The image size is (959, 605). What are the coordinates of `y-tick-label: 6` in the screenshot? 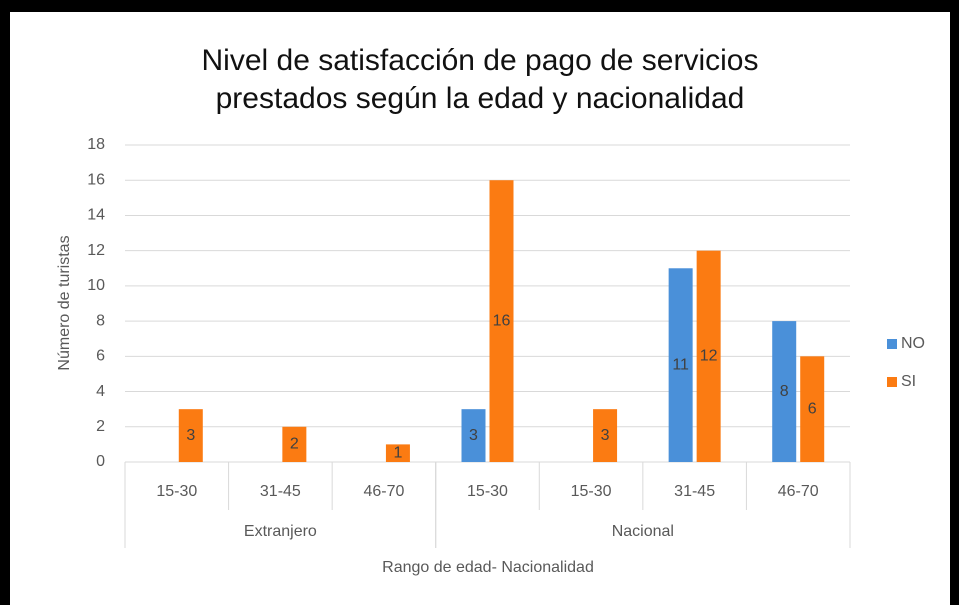 It's located at (100, 356).